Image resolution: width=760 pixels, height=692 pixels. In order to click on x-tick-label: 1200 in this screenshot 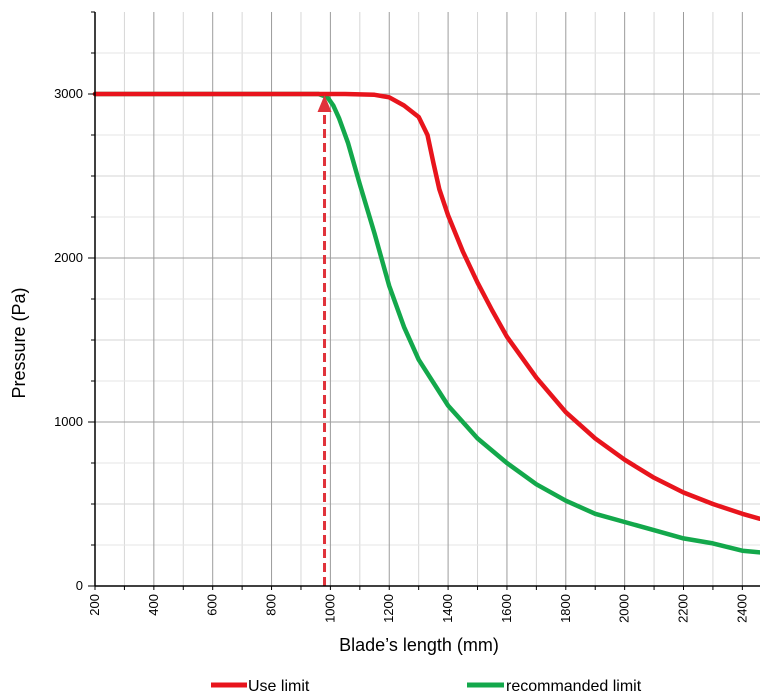, I will do `click(388, 608)`.